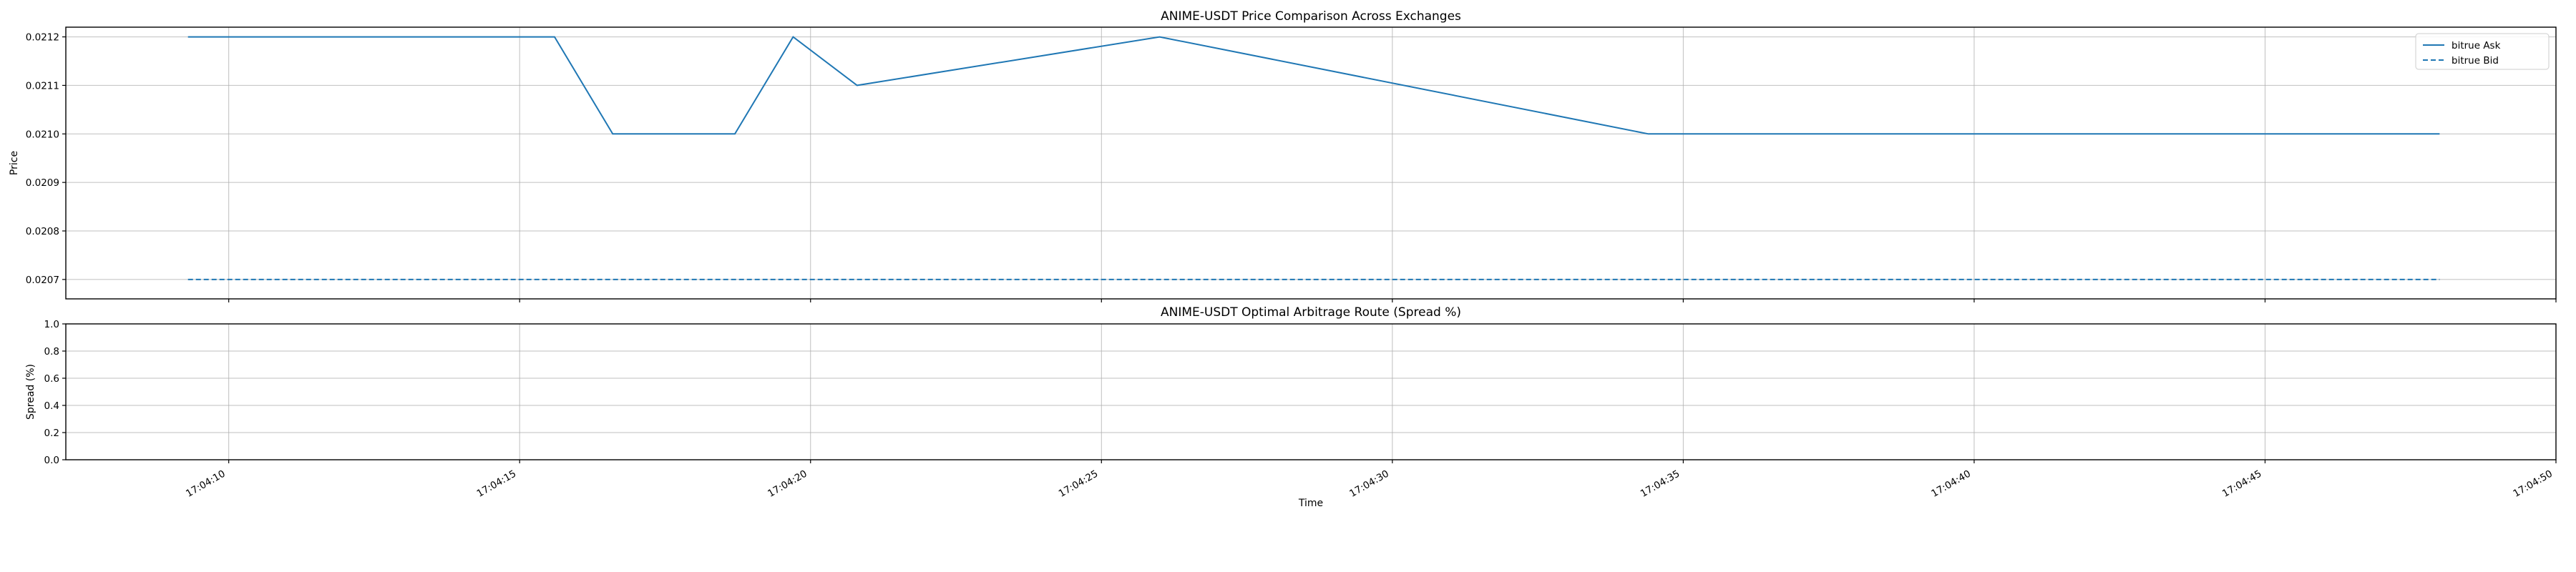 This screenshot has width=2576, height=572. What do you see at coordinates (55, 392) in the screenshot?
I see `spread-chart-y-ticks: 0.0 0.2 0.4 0.6 0.8 1.0` at bounding box center [55, 392].